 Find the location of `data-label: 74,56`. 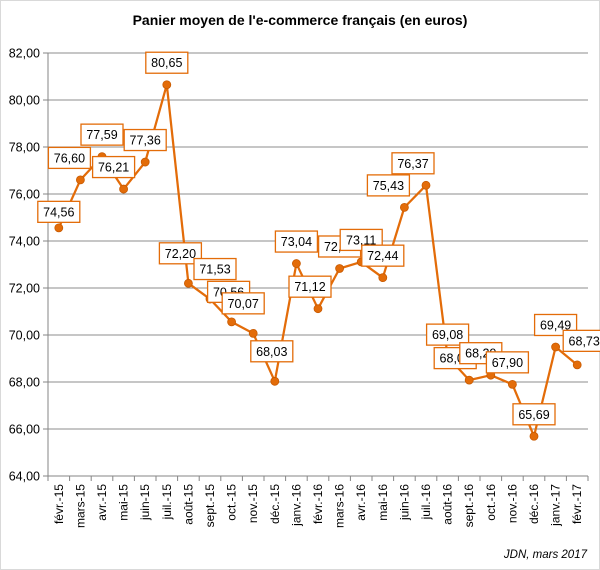

data-label: 74,56 is located at coordinates (58, 212).